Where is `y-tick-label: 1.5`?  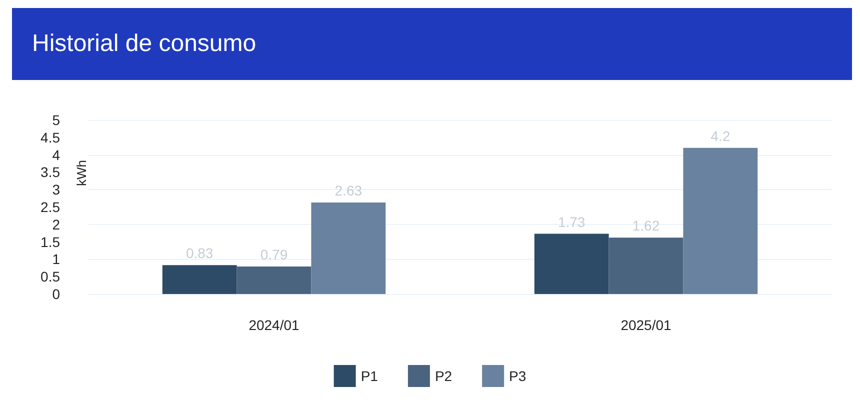 y-tick-label: 1.5 is located at coordinates (50, 242).